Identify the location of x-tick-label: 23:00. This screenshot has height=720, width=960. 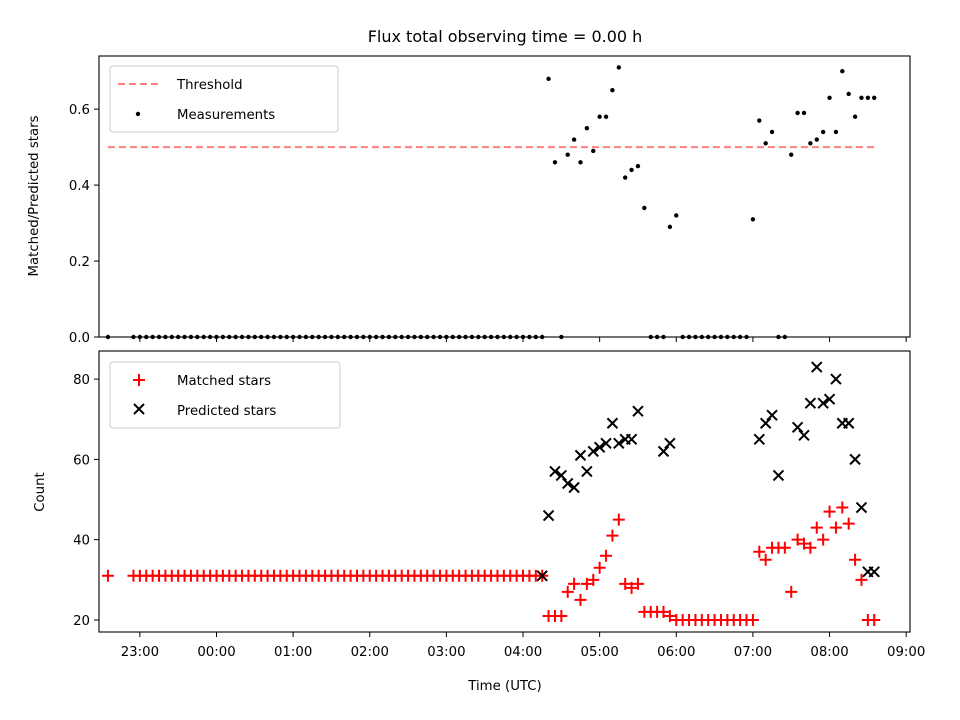
(140, 652).